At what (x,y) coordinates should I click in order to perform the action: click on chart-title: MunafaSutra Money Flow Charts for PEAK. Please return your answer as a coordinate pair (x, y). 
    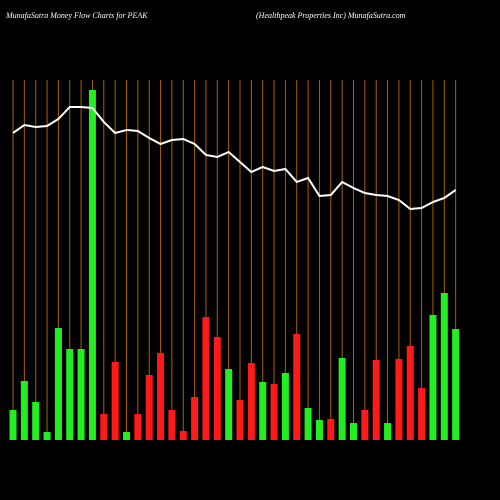
    Looking at the image, I should click on (76, 15).